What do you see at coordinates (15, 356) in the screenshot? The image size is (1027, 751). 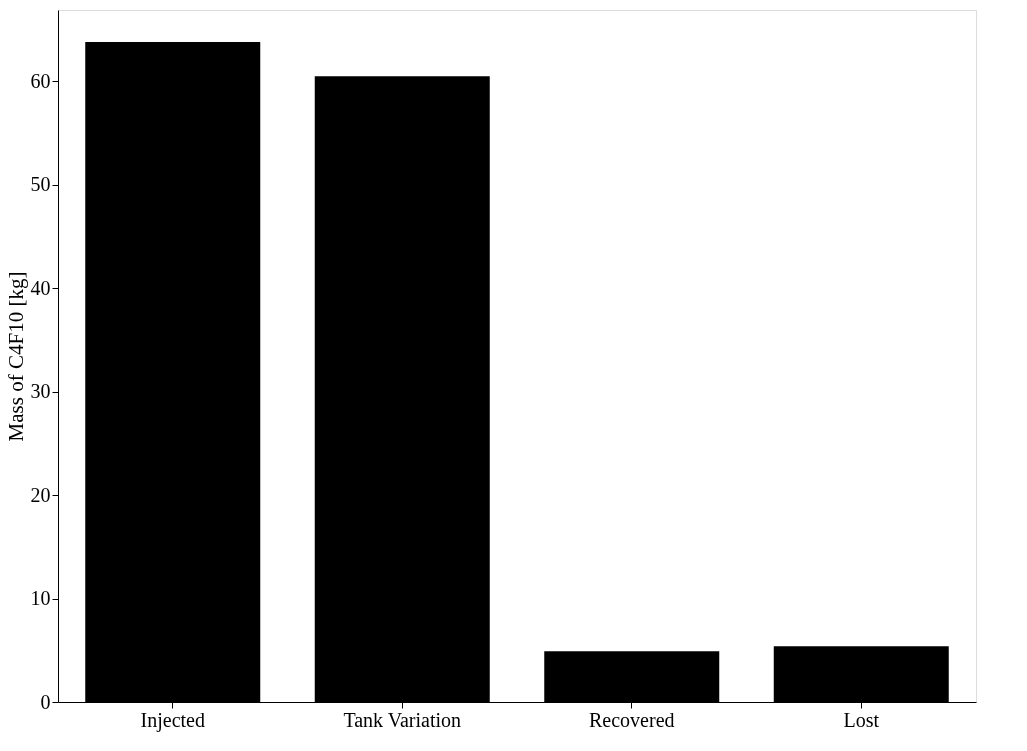 I see `y-axis-title: Mass of C4F10 [kg]` at bounding box center [15, 356].